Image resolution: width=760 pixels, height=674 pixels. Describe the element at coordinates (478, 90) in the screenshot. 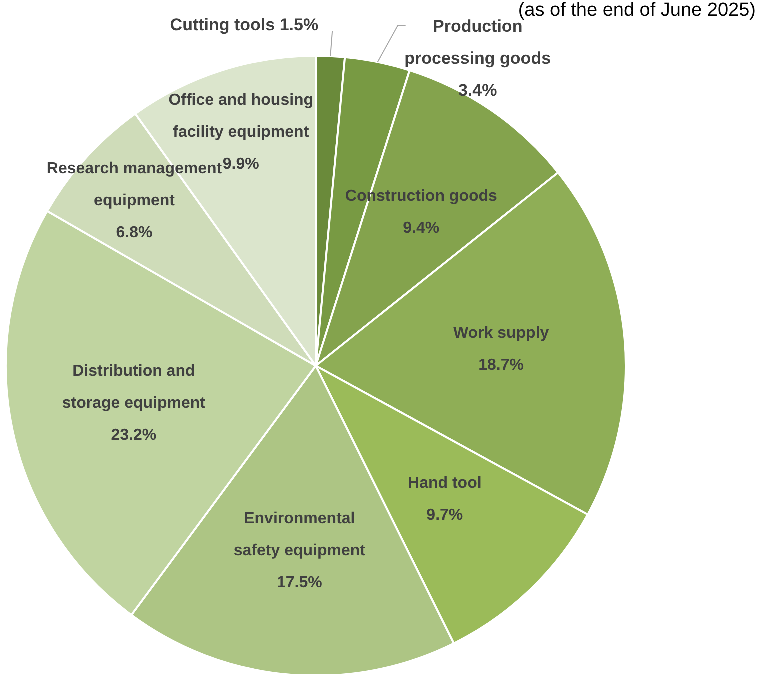

I see `data-label: 3.4%` at that location.